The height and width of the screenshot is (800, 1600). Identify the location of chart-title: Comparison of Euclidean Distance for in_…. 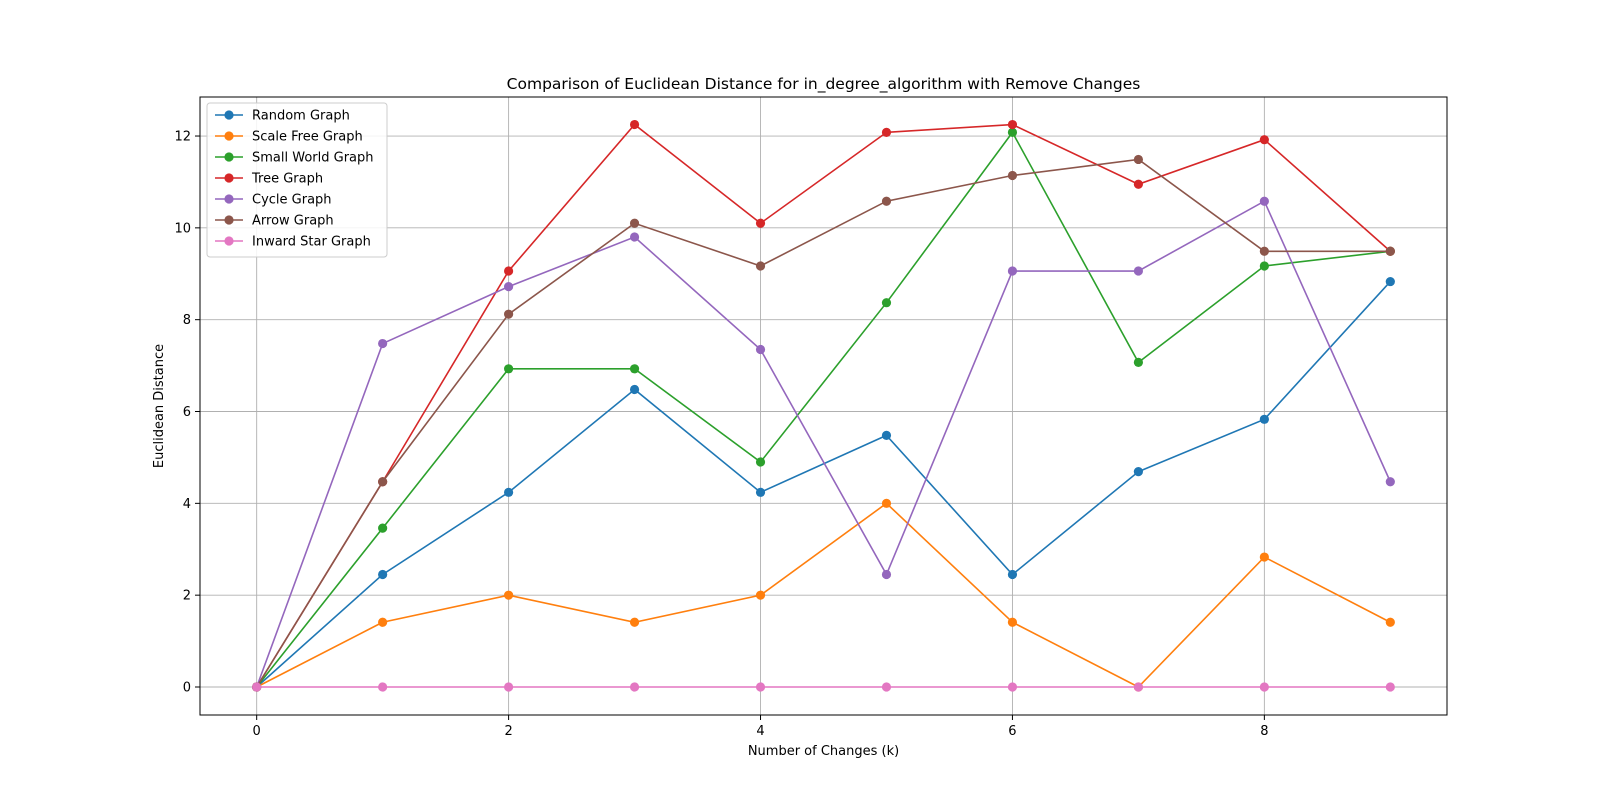
(824, 84).